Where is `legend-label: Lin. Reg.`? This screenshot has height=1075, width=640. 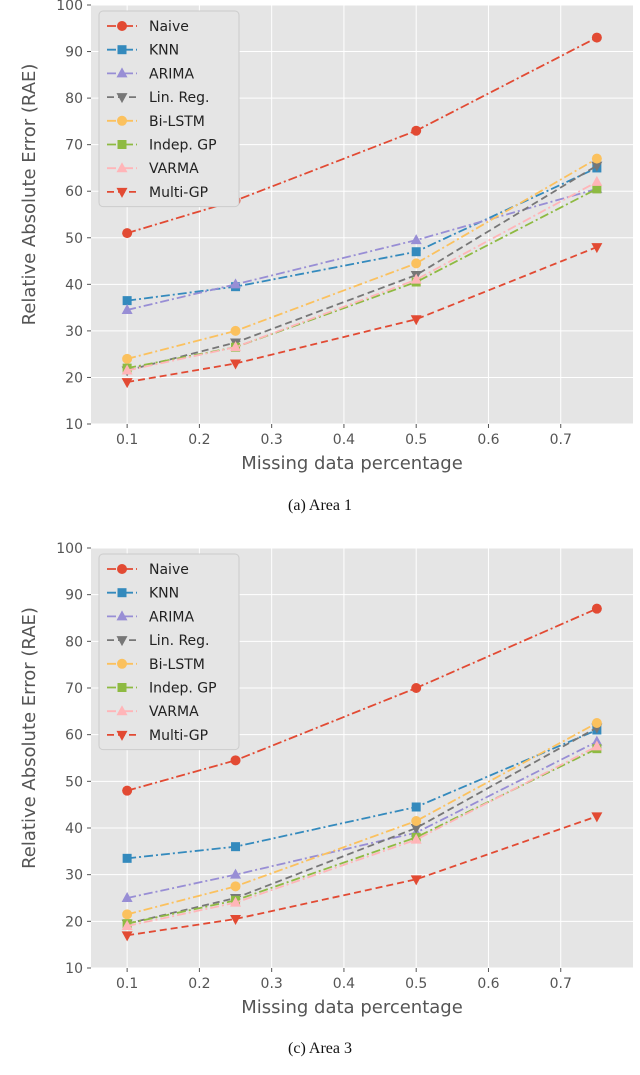 legend-label: Lin. Reg. is located at coordinates (179, 641).